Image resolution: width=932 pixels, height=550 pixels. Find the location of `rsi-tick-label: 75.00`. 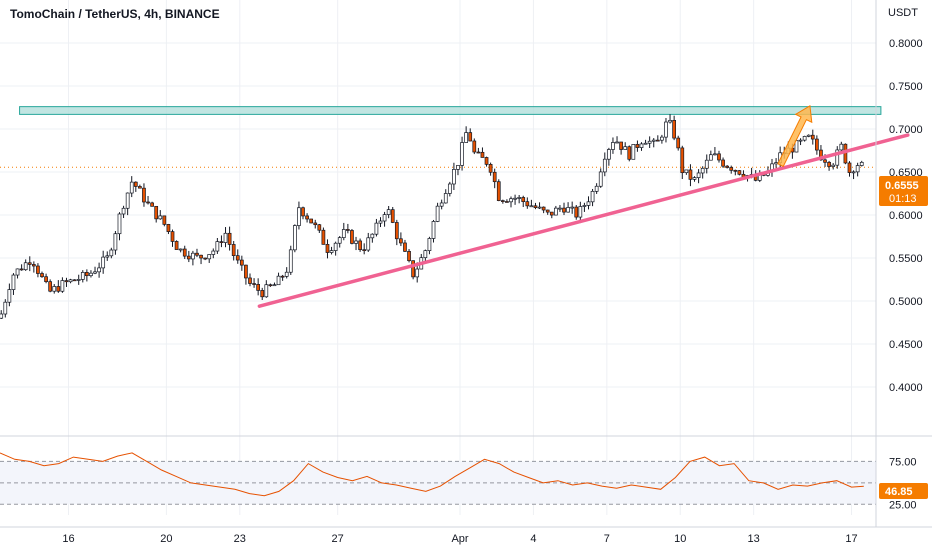

rsi-tick-label: 75.00 is located at coordinates (903, 462).